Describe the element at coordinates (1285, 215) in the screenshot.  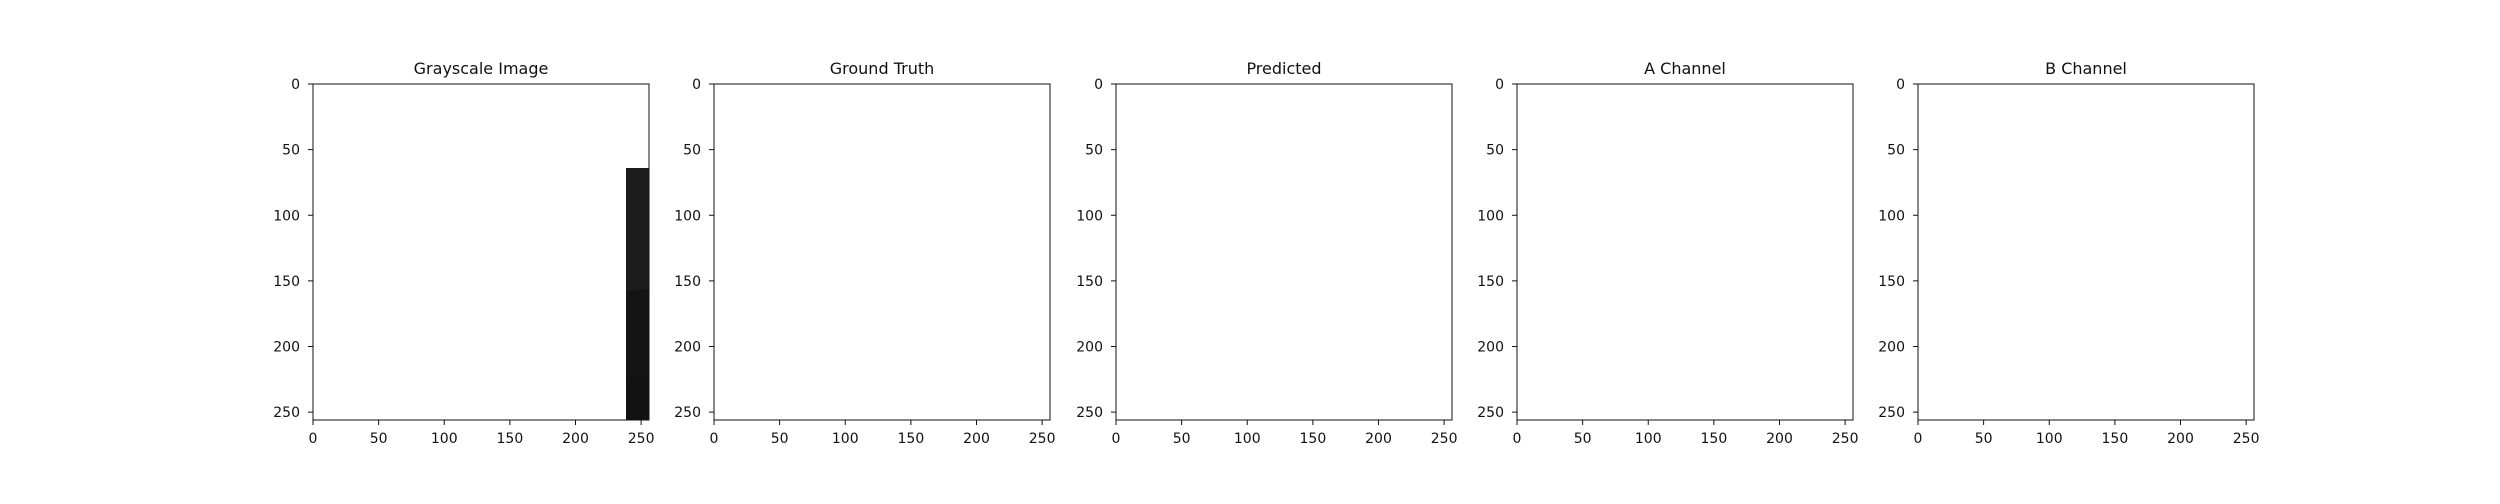
I see `desk-monitor` at that location.